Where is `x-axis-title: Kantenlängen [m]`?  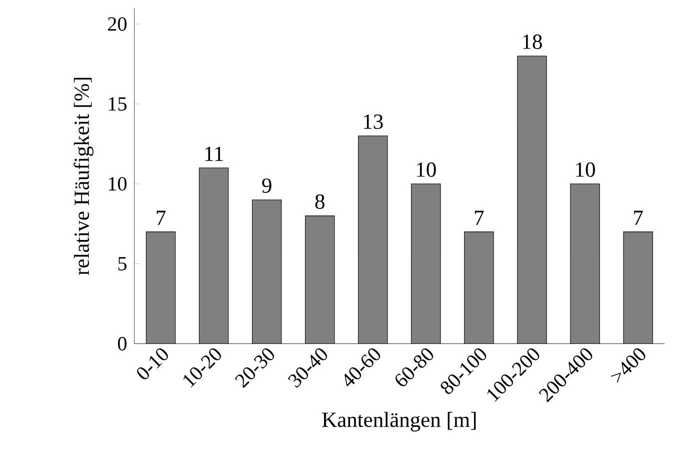
x-axis-title: Kantenlängen [m] is located at coordinates (399, 422).